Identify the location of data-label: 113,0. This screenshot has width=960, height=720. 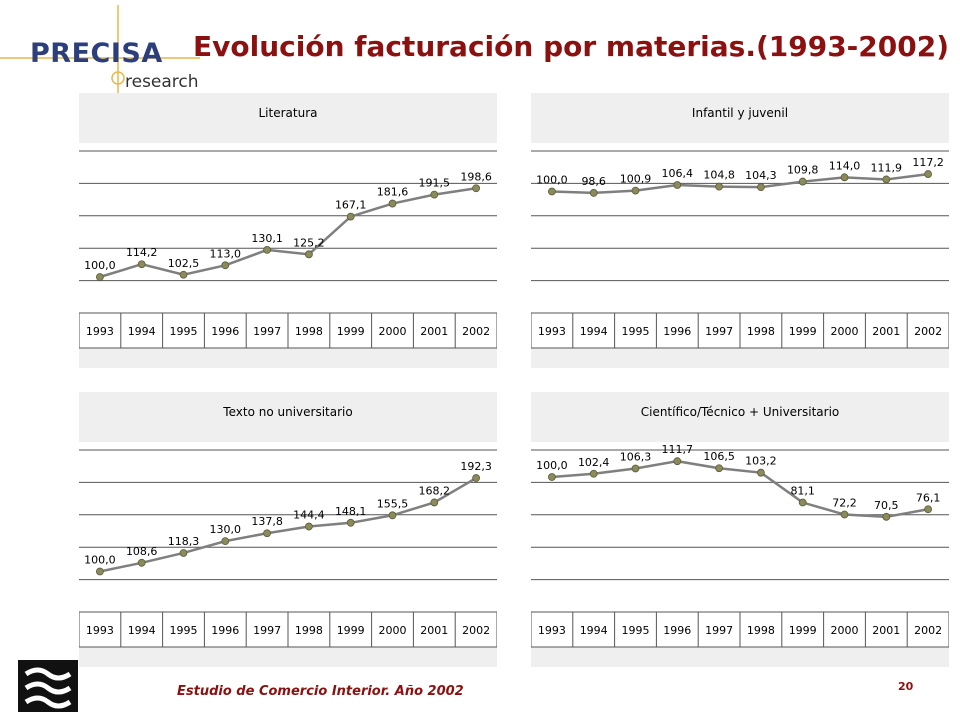
(226, 253).